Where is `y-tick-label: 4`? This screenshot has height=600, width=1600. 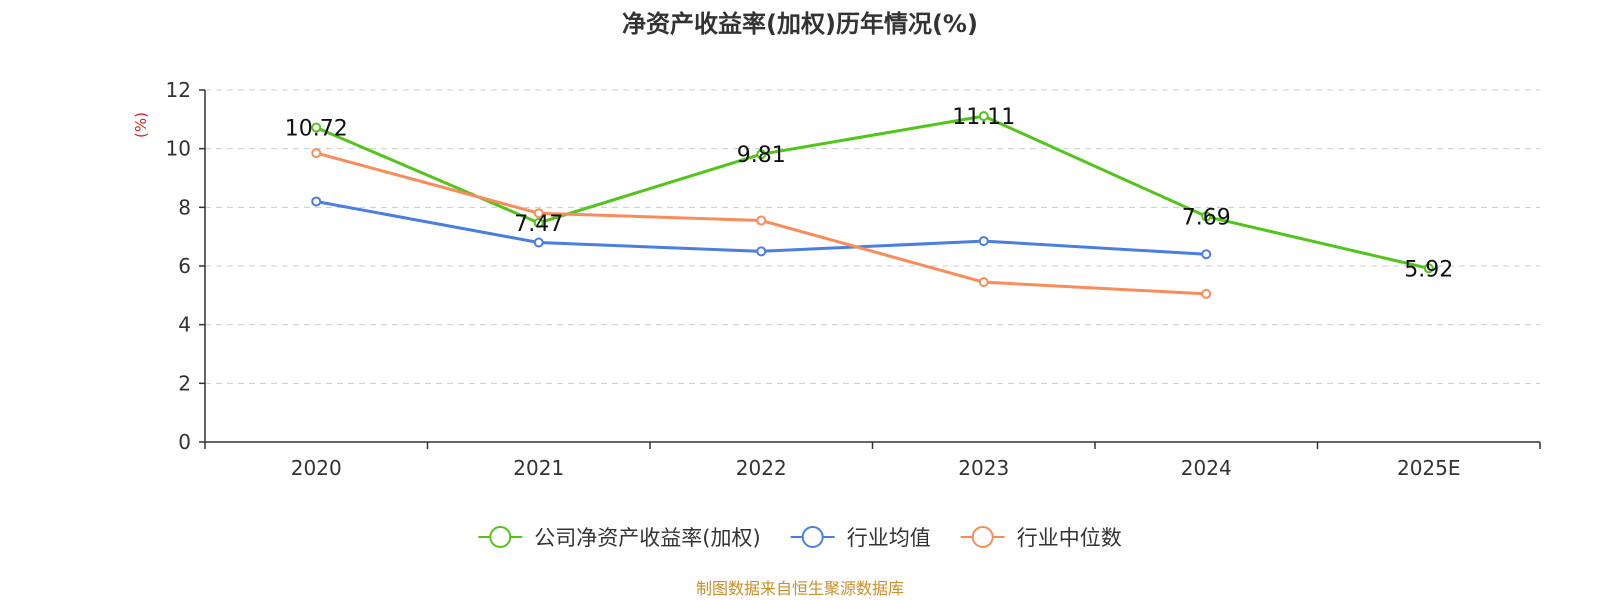
y-tick-label: 4 is located at coordinates (184, 325).